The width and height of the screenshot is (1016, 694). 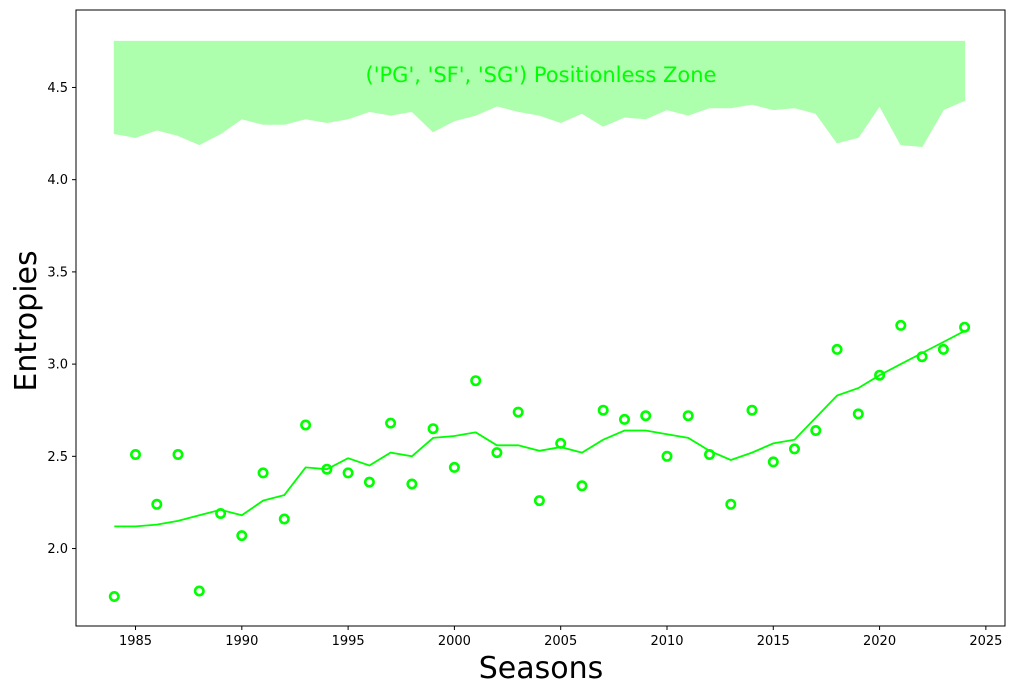 I want to click on y-axis-title: Entropies, so click(x=26, y=320).